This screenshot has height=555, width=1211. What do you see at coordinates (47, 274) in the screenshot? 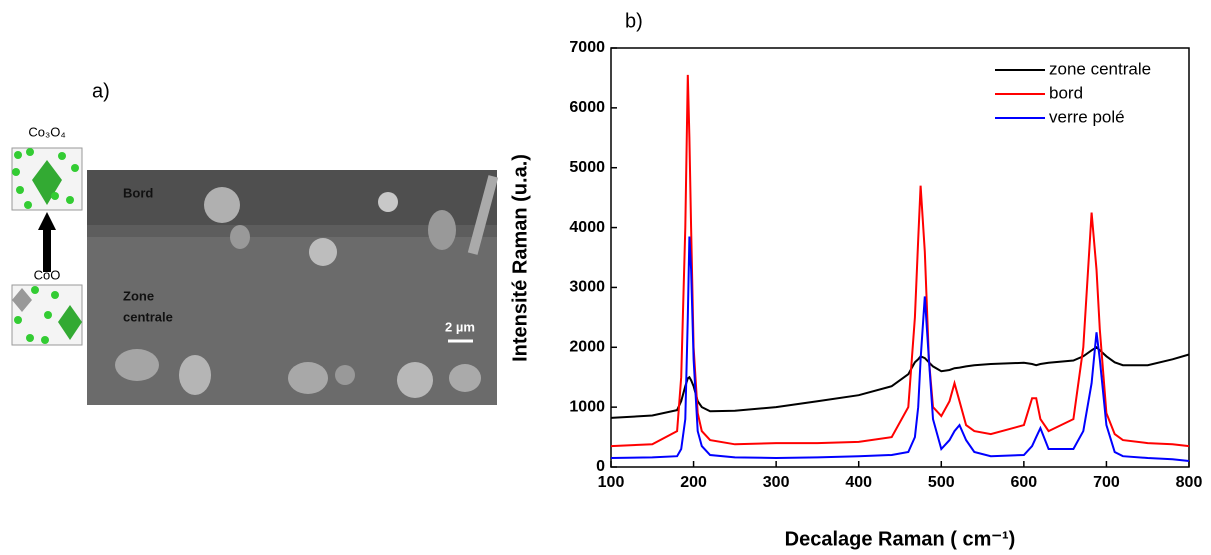
I see `structure-label: CoO` at bounding box center [47, 274].